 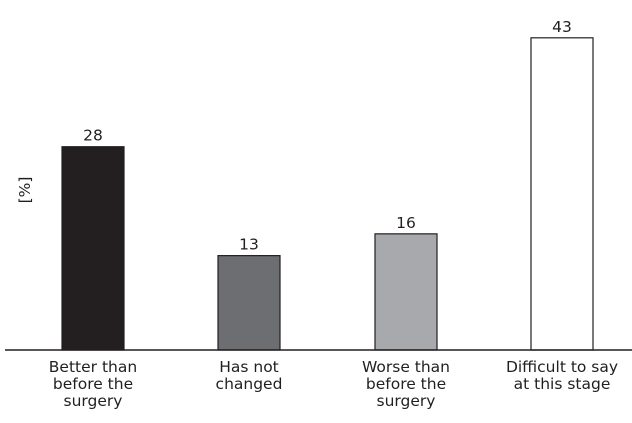 What do you see at coordinates (406, 223) in the screenshot?
I see `value-label-3: 16` at bounding box center [406, 223].